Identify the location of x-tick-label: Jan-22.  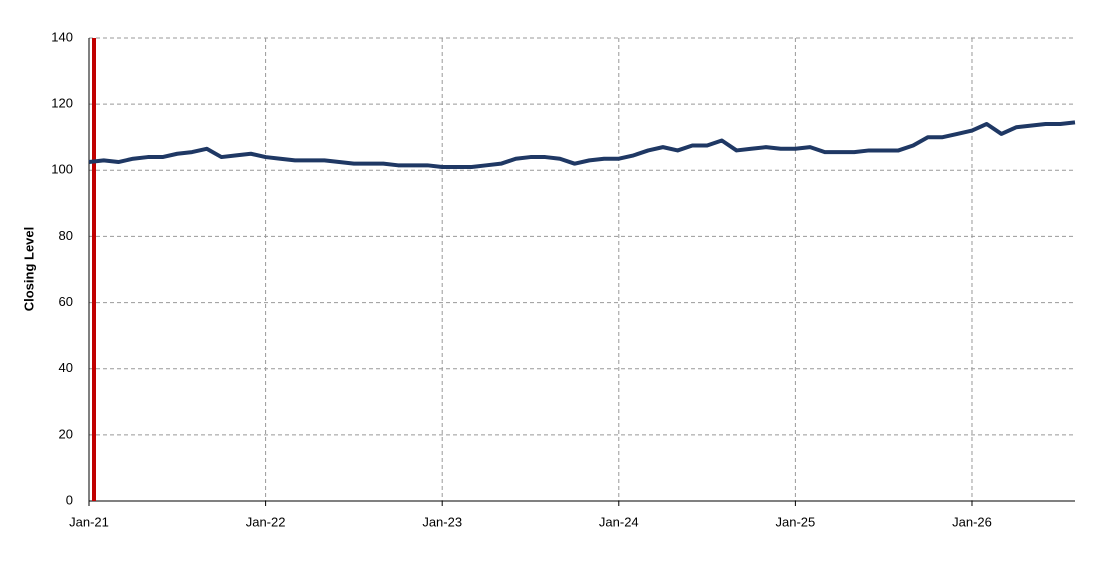
(266, 521).